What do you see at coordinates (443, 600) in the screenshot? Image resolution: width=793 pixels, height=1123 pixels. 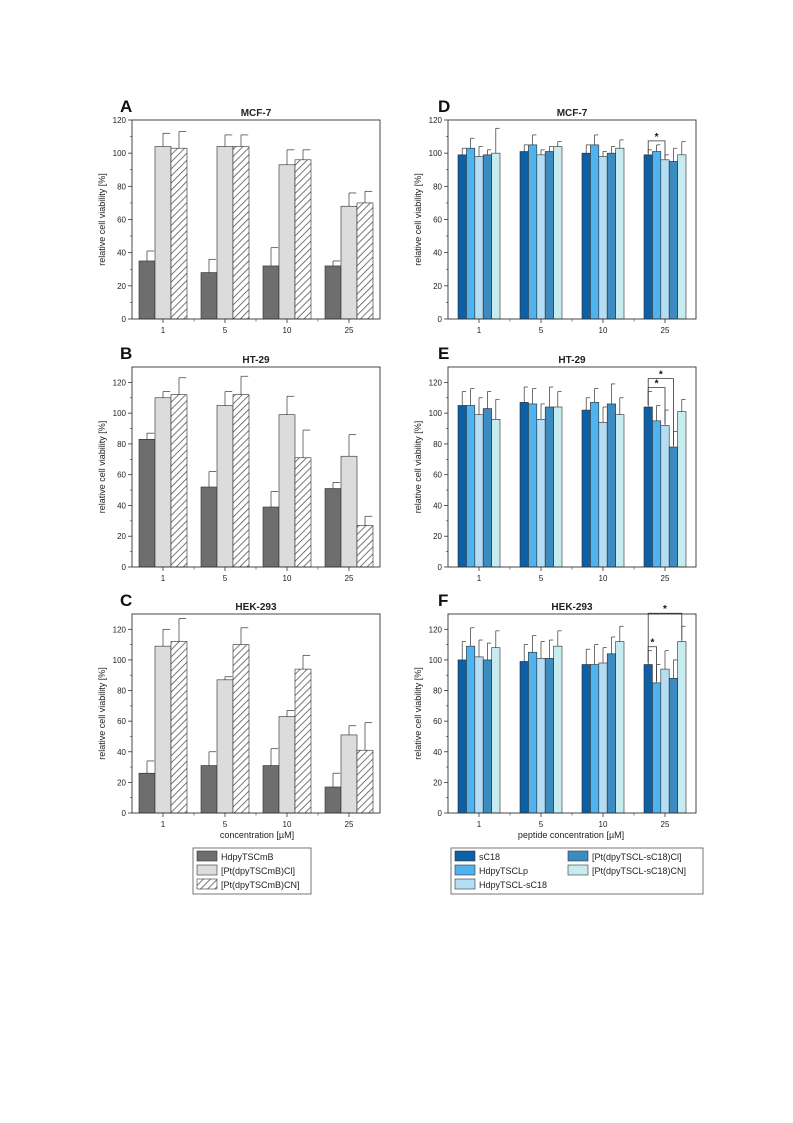 I see `panel-letter-f: F` at bounding box center [443, 600].